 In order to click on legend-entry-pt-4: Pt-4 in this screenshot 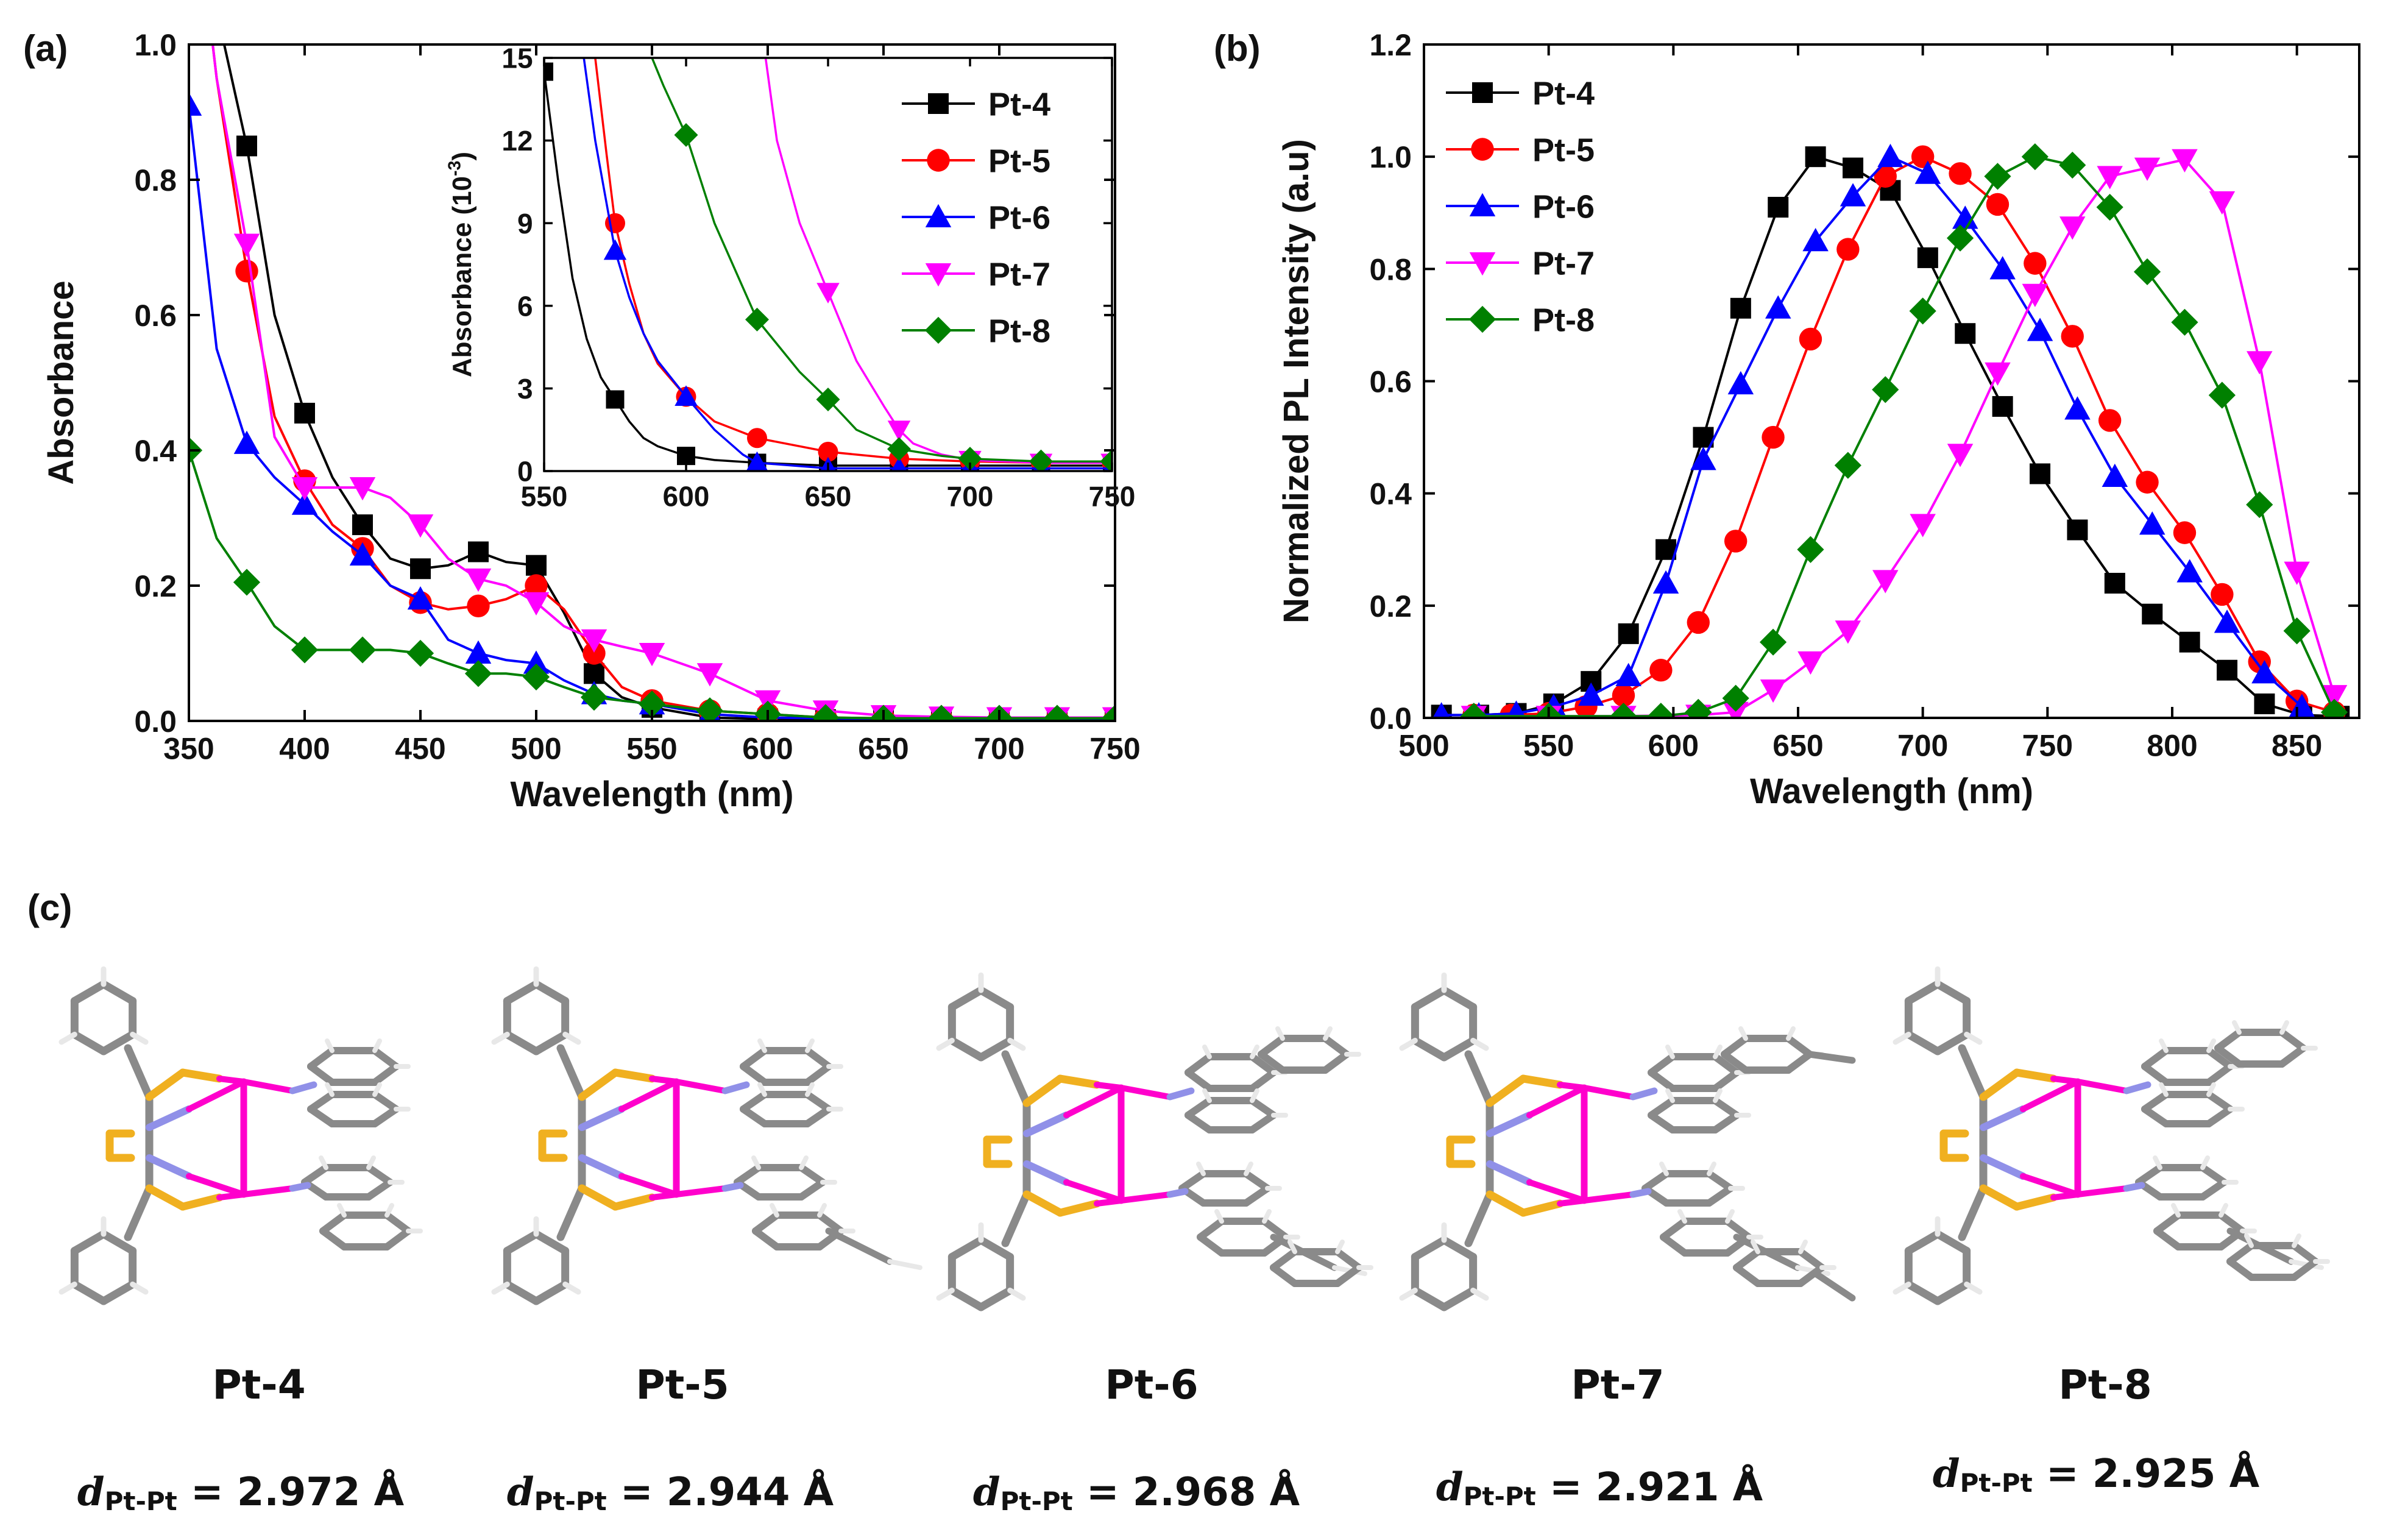, I will do `click(1521, 93)`.